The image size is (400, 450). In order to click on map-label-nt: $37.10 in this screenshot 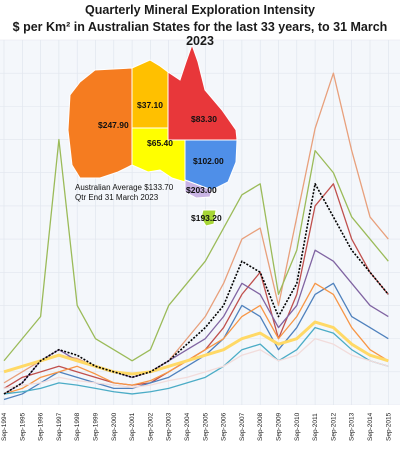, I will do `click(150, 105)`.